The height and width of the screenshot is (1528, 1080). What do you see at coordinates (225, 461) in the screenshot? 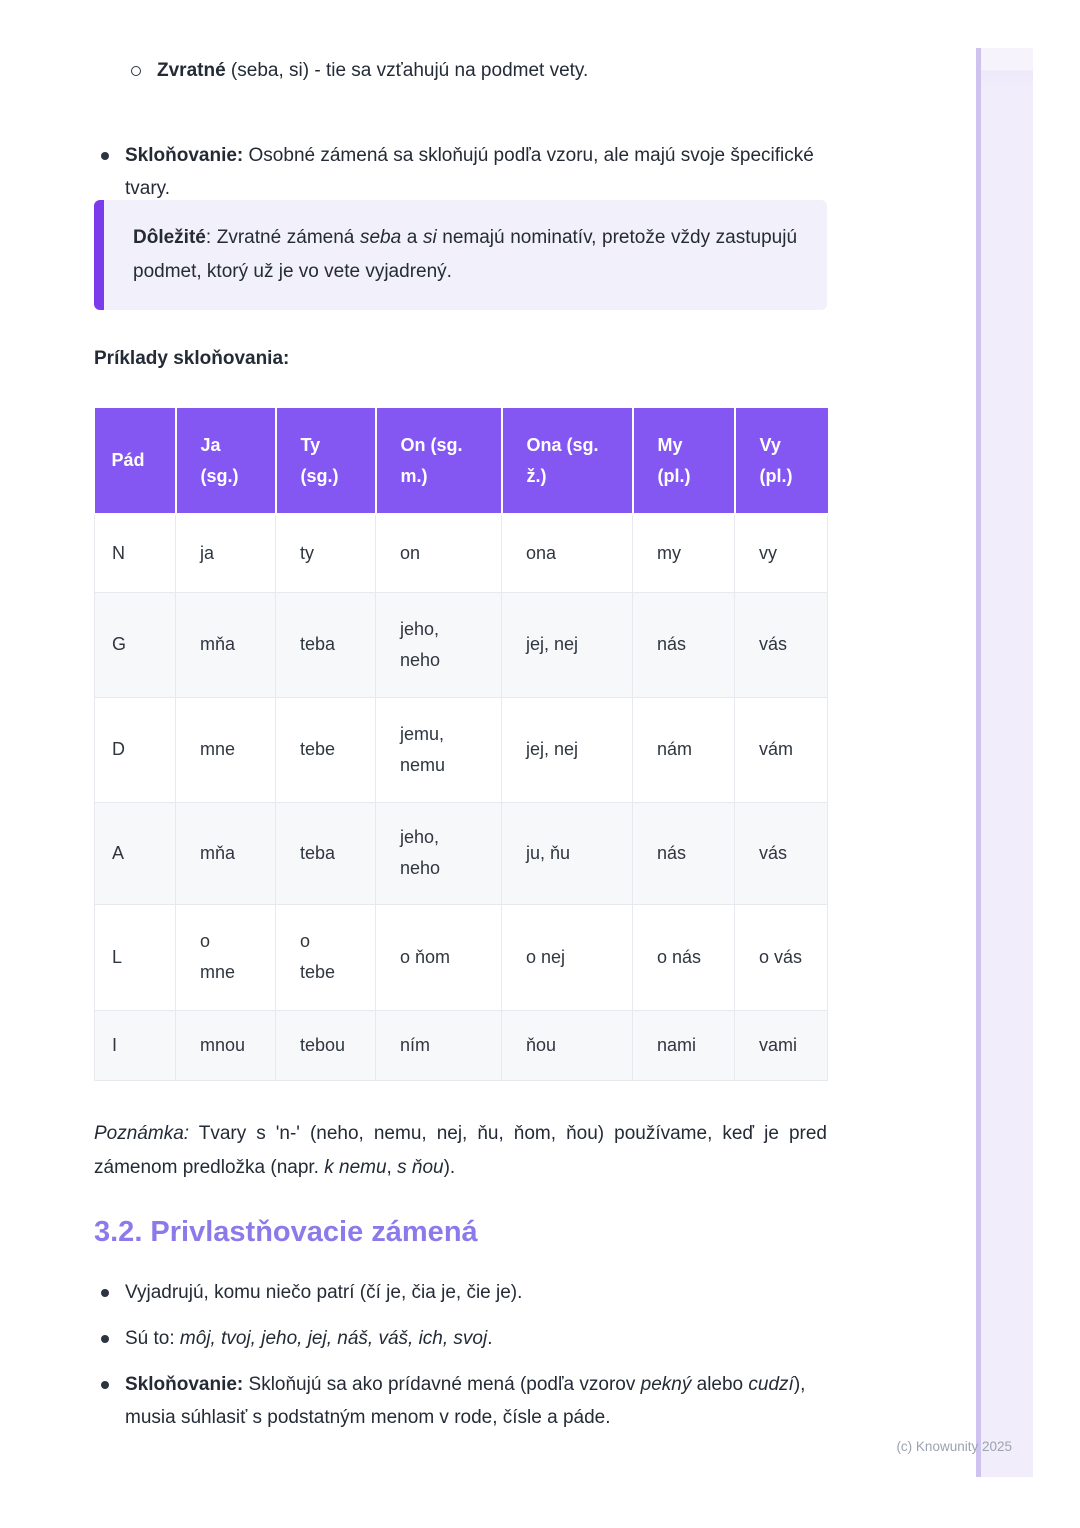
I see `table-header-cell: Ja (sg.)` at bounding box center [225, 461].